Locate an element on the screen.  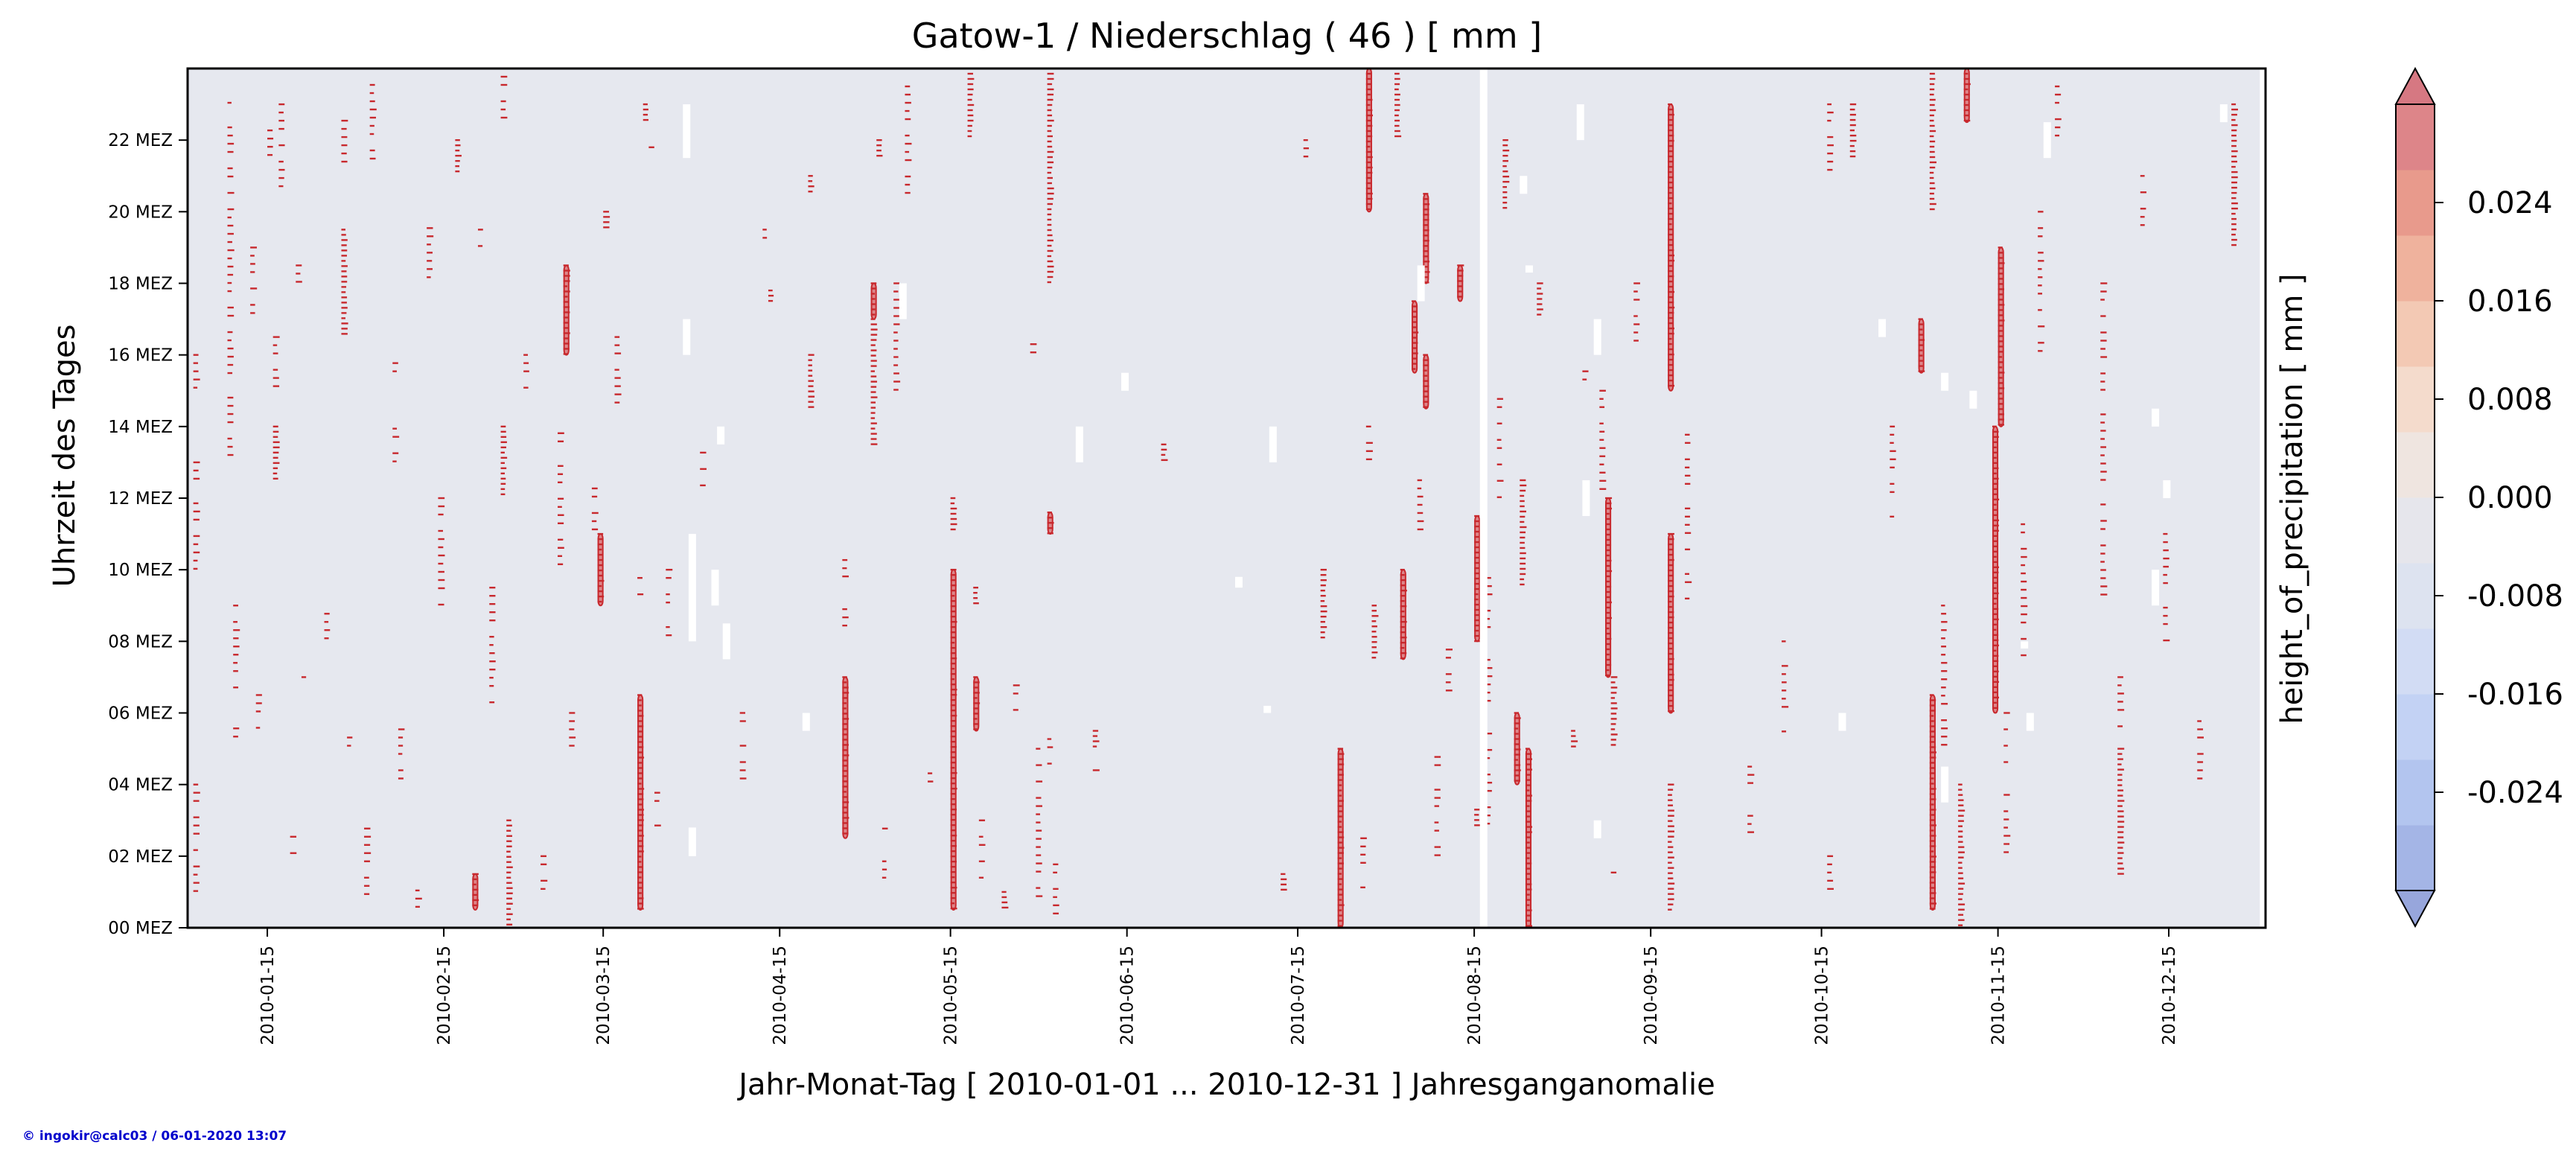
x-tick-label: 2010-02-15 is located at coordinates (444, 996).